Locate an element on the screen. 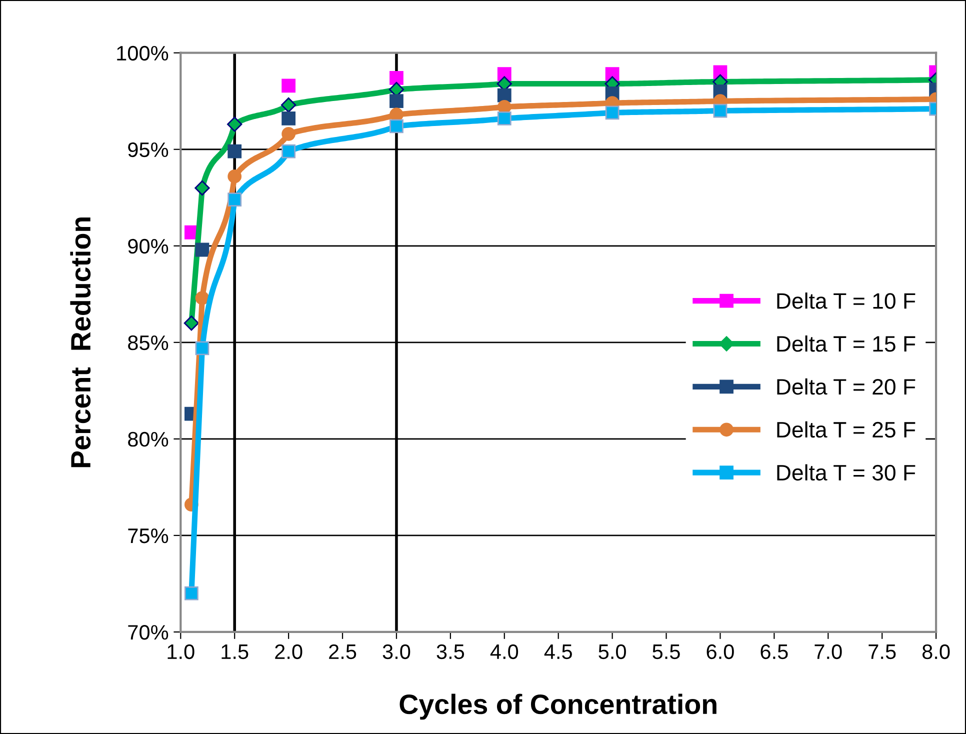  x-axis-title: Cycles of Concentration is located at coordinates (558, 707).